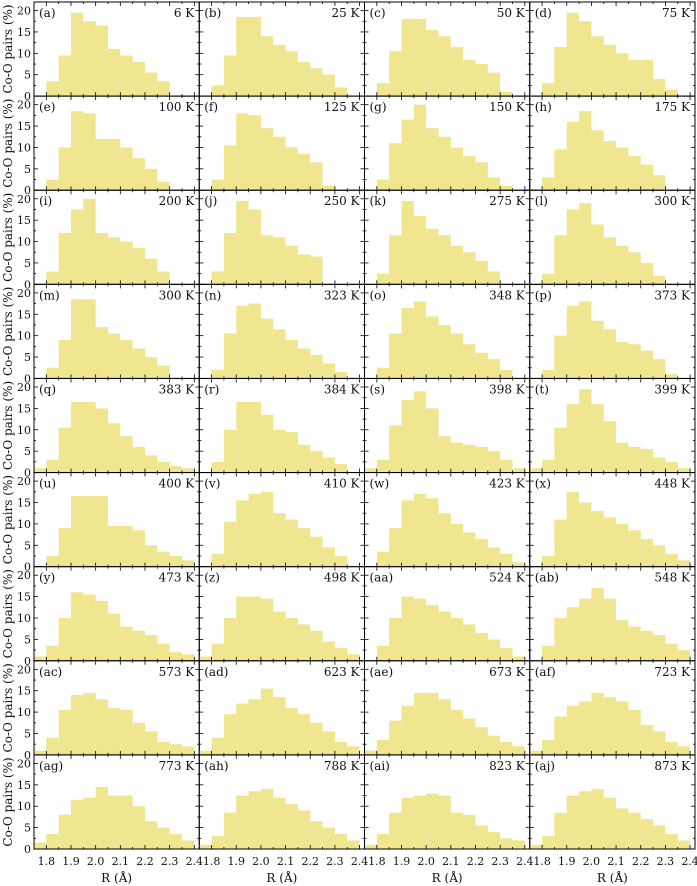  Describe the element at coordinates (507, 766) in the screenshot. I see `panel-temperature: 823 K` at that location.